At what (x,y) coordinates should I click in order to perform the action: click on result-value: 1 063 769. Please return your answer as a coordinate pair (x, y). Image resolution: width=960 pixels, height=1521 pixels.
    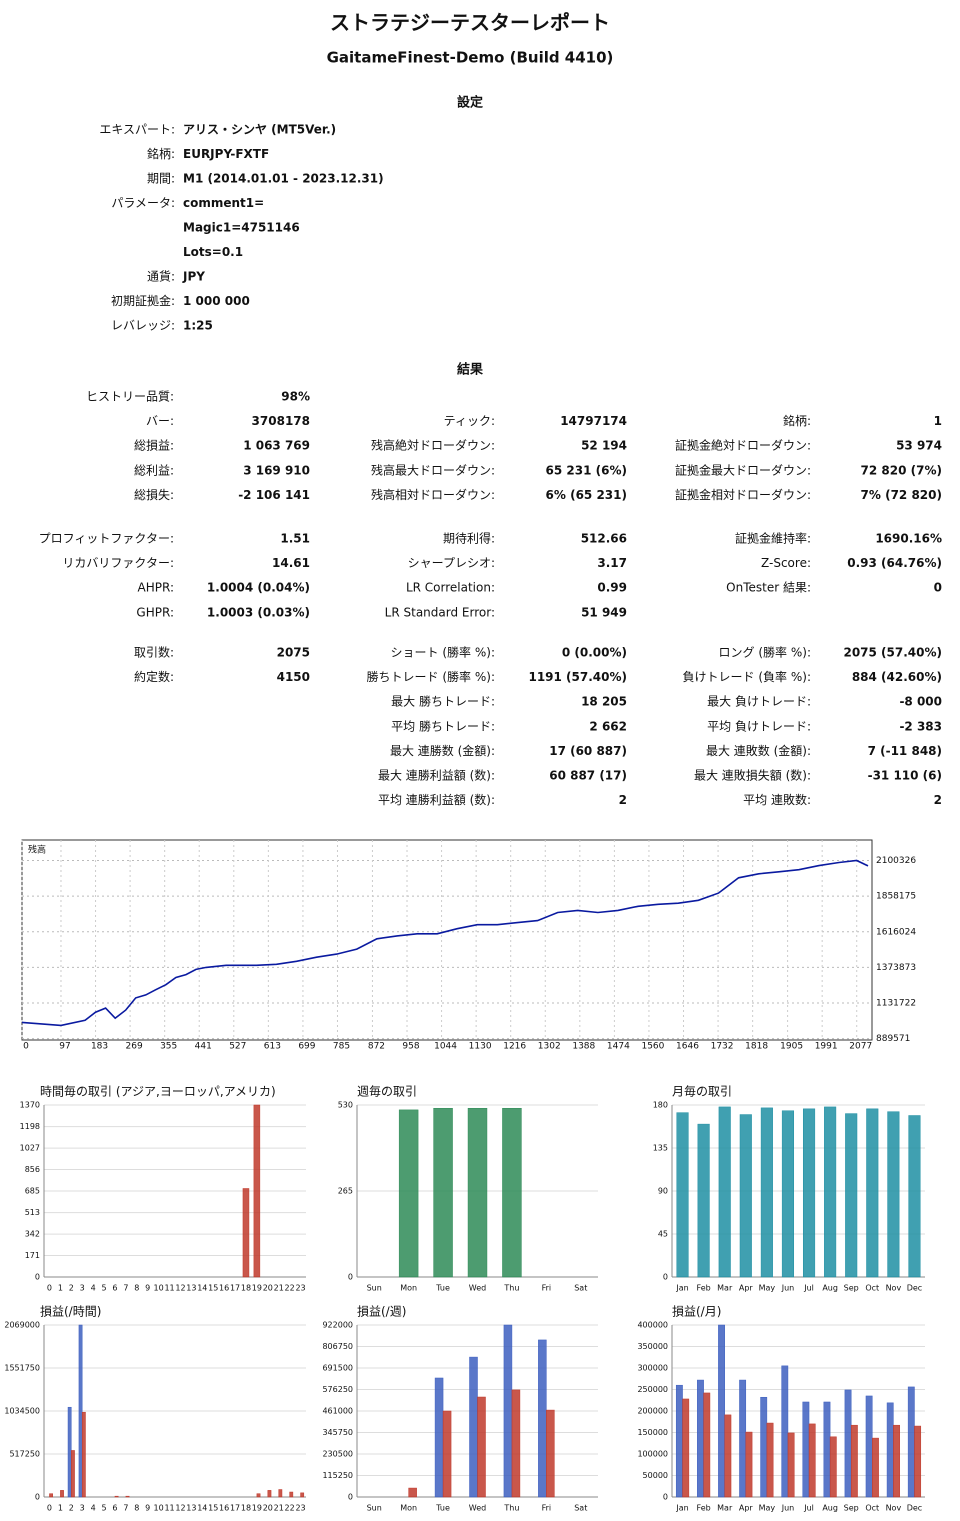
    Looking at the image, I should click on (276, 446).